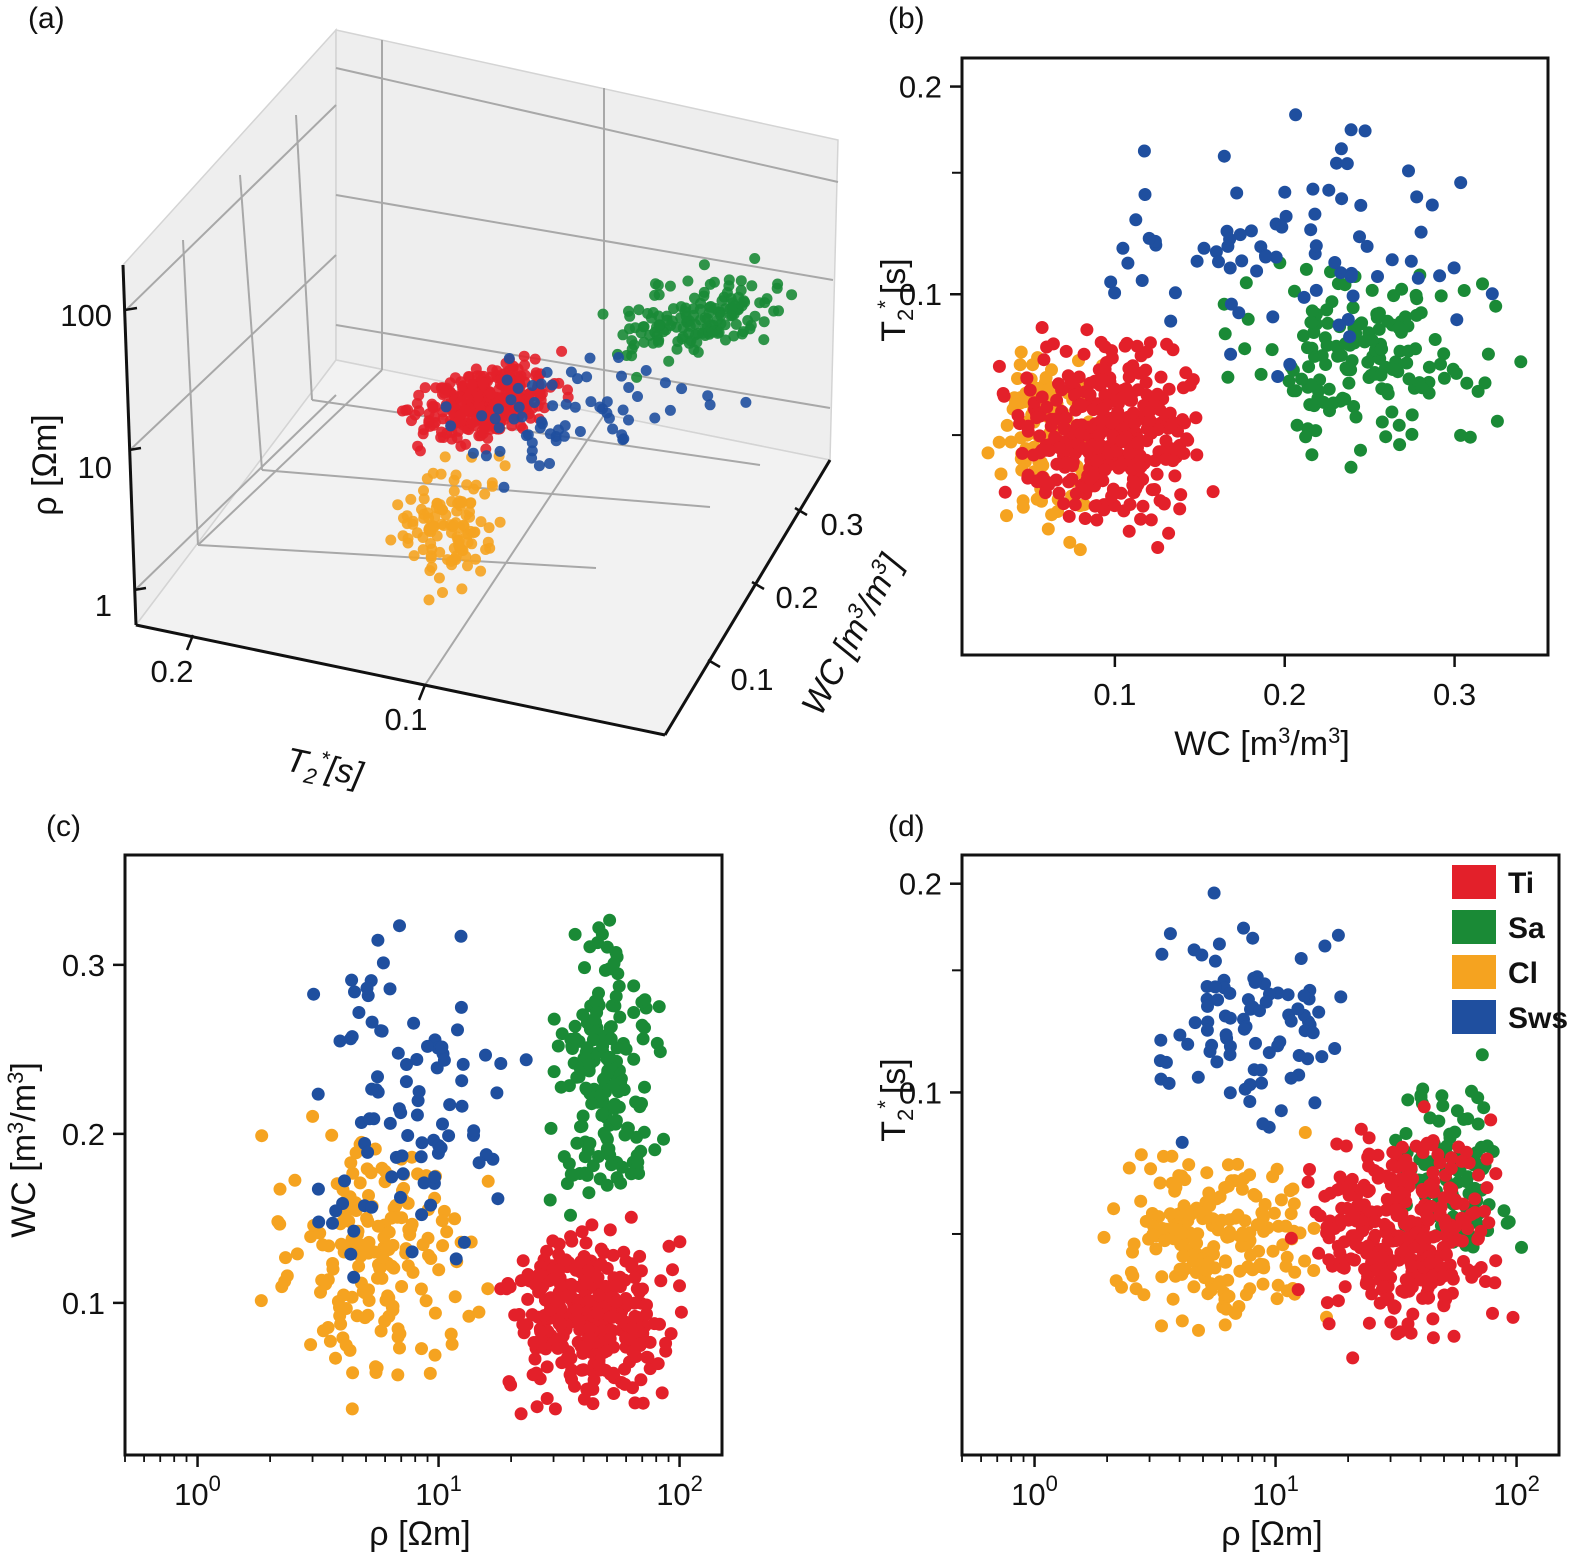 This screenshot has height=1554, width=1578. Describe the element at coordinates (472, 420) in the screenshot. I see `point-a-ti` at that location.